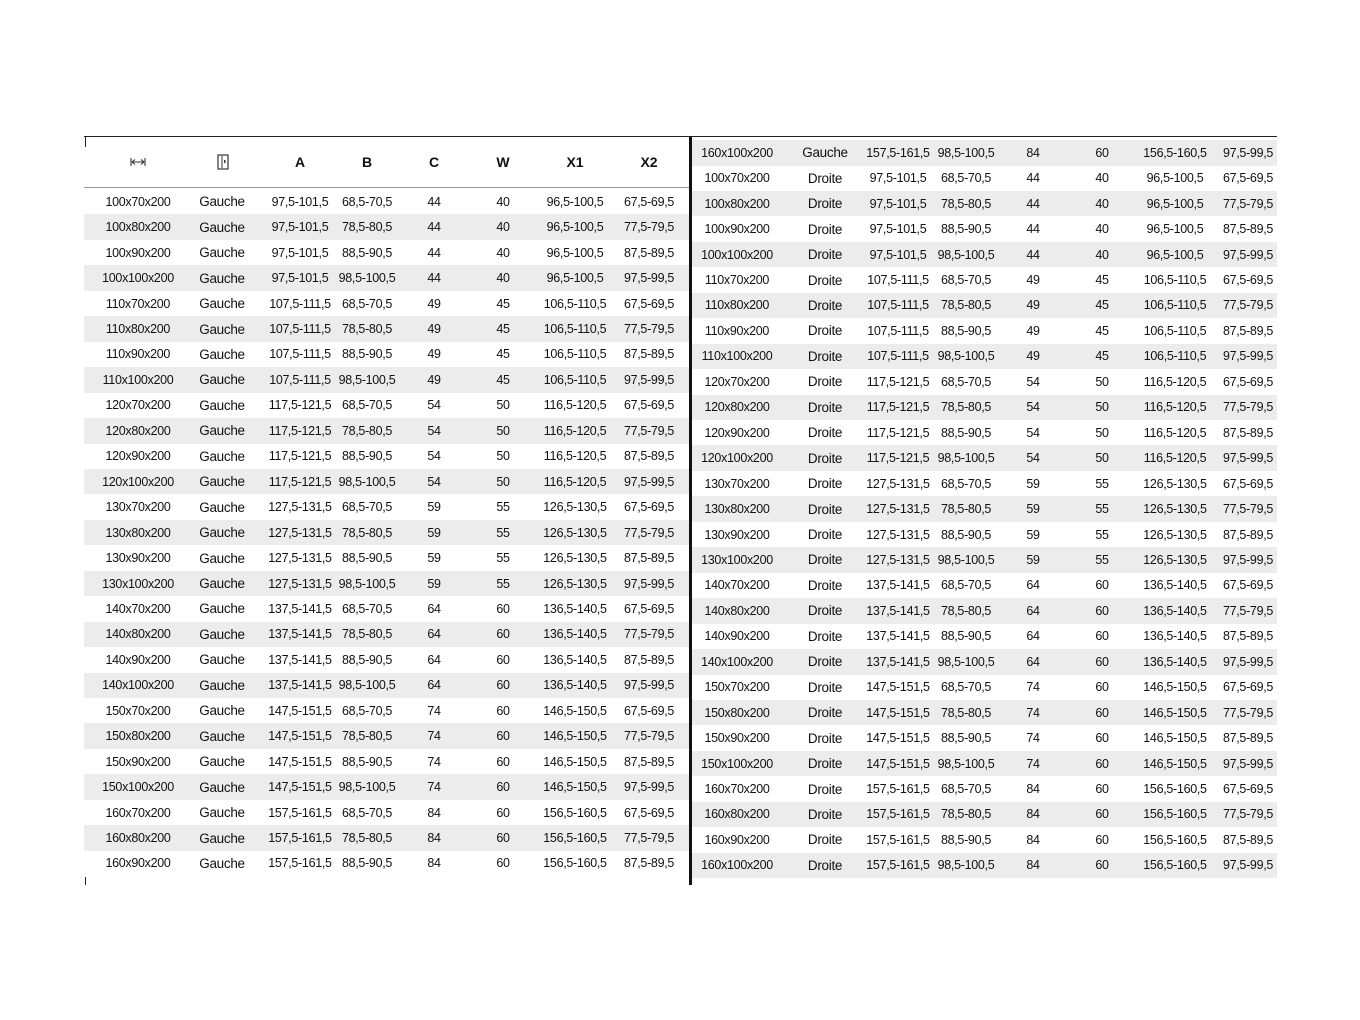 The height and width of the screenshot is (1020, 1360). I want to click on cell-x2: 87,5-89,5, so click(1248, 534).